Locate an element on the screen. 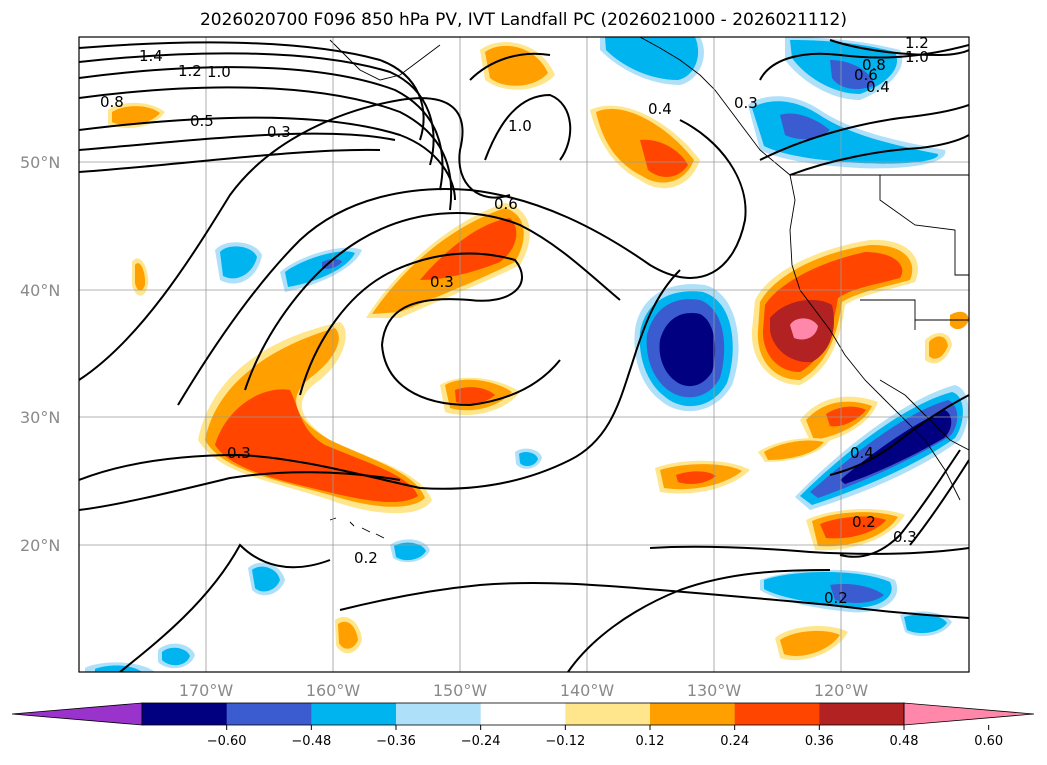 The width and height of the screenshot is (1047, 765). colorbar-tick-label: −0.24 is located at coordinates (481, 741).